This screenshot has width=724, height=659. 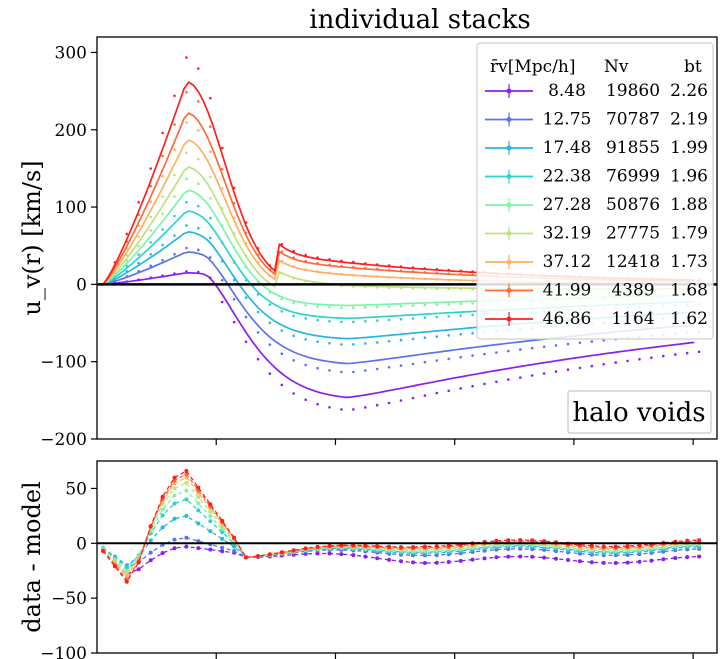 I want to click on legend-count: 91855, so click(x=633, y=148).